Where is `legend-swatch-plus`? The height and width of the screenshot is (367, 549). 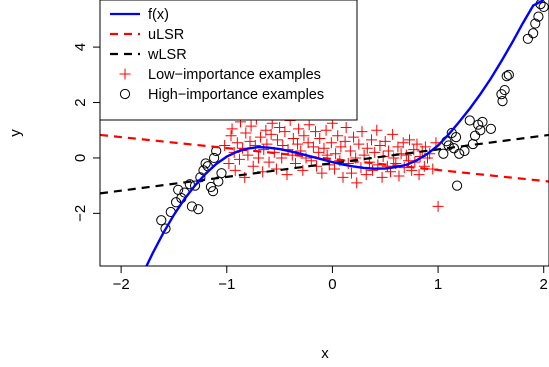
legend-swatch-plus is located at coordinates (125, 74).